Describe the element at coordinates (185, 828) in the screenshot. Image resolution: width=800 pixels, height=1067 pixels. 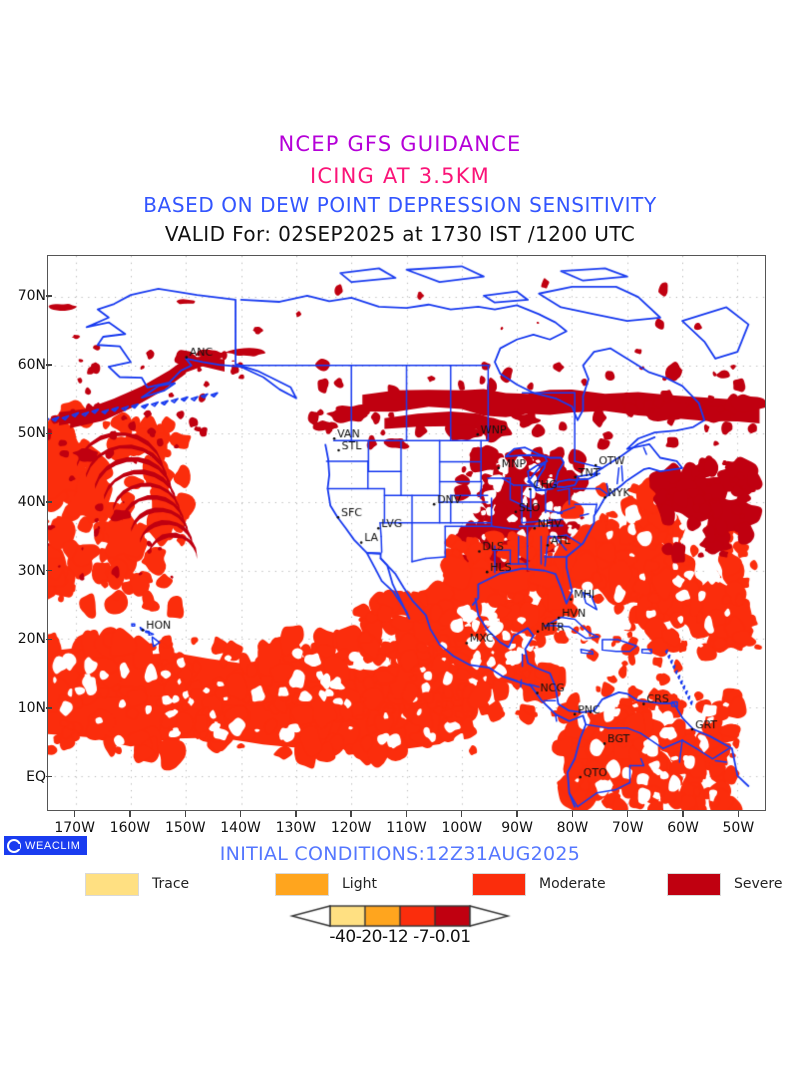
I see `x-axis-tick-label: 150W` at that location.